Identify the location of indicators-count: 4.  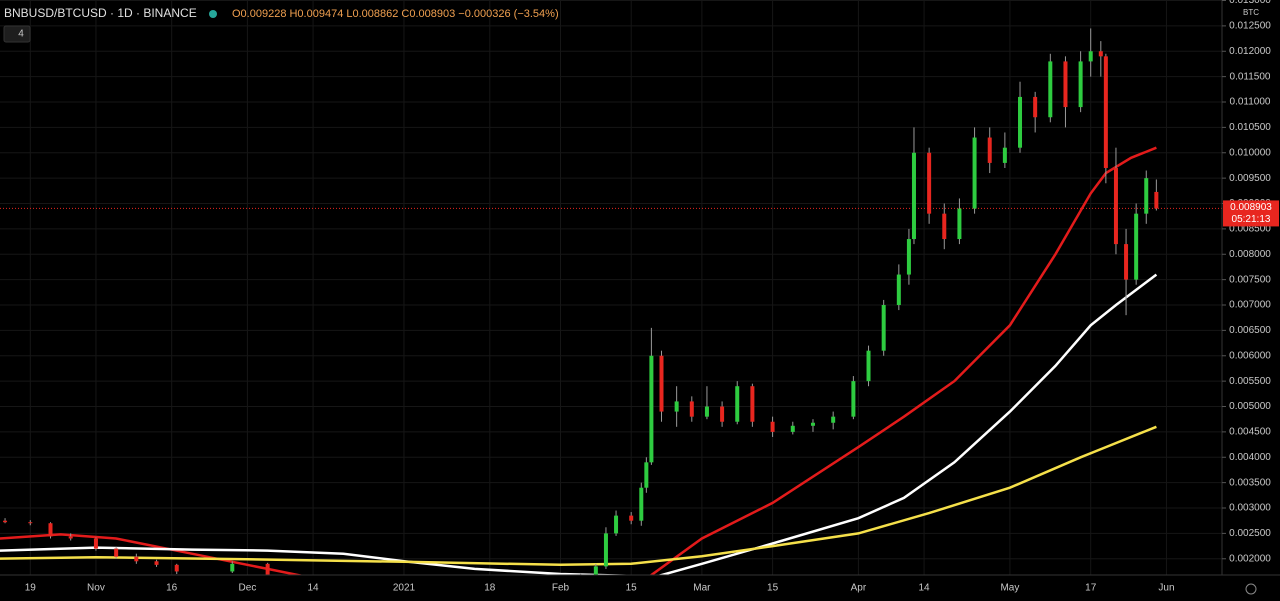
(21, 34).